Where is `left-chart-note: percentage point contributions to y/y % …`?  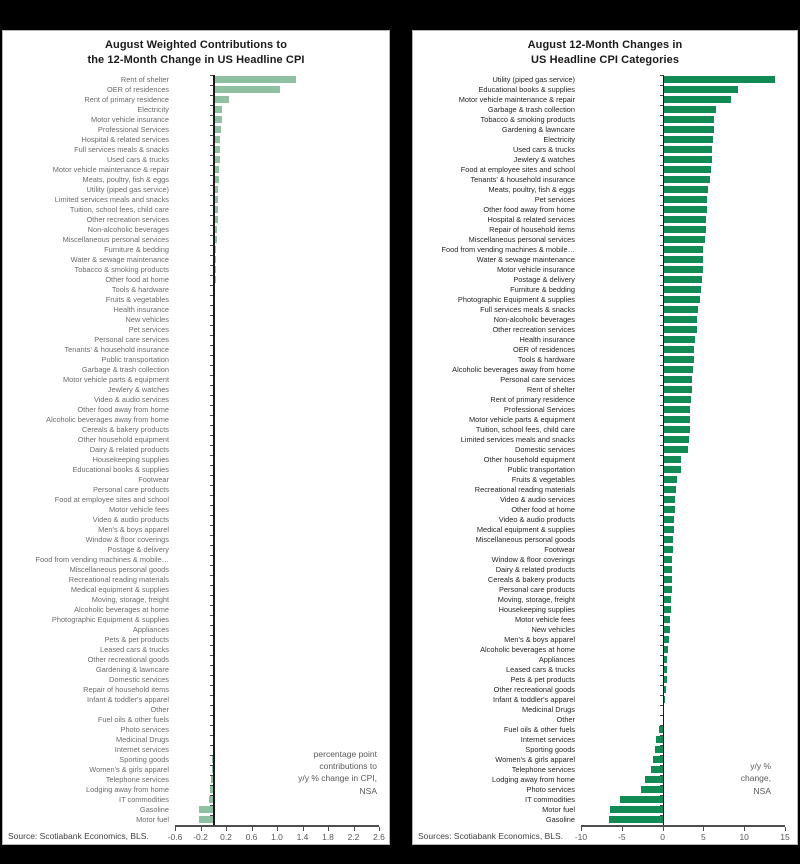
left-chart-note: percentage point contributions to y/y % … is located at coordinates (337, 772).